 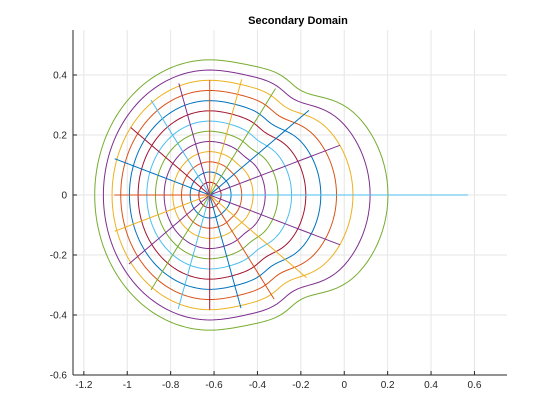 I want to click on x-tick-label: 0, so click(x=344, y=385).